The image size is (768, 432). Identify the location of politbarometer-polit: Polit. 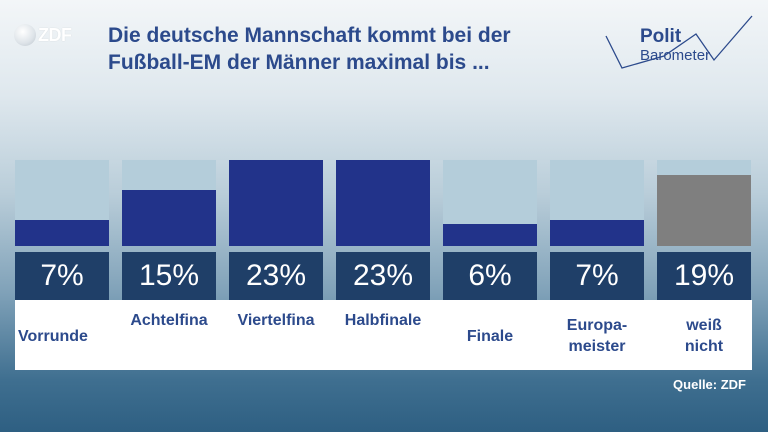
(661, 36).